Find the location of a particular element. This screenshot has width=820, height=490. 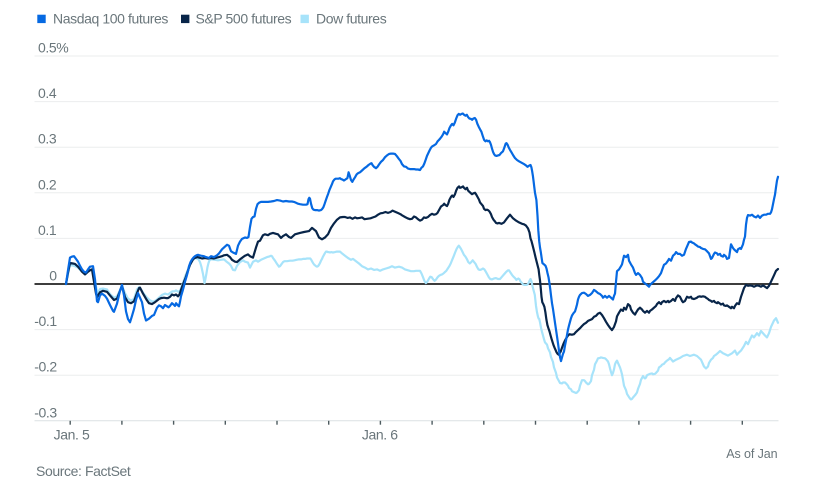

svg-text: Jan. 6 is located at coordinates (380, 435).